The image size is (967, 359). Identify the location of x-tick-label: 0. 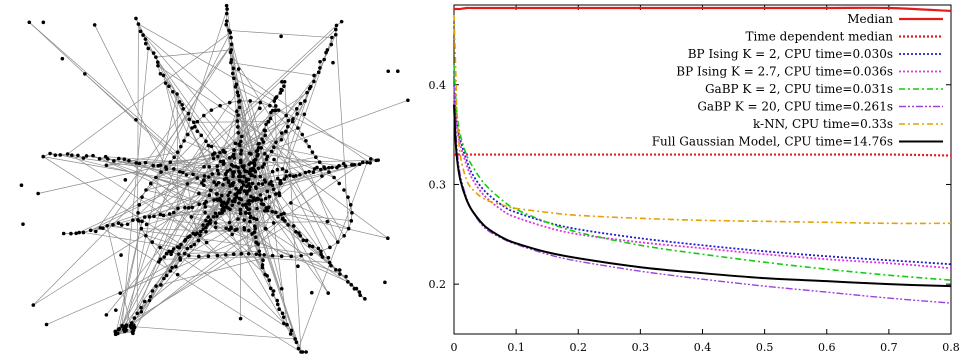
(454, 347).